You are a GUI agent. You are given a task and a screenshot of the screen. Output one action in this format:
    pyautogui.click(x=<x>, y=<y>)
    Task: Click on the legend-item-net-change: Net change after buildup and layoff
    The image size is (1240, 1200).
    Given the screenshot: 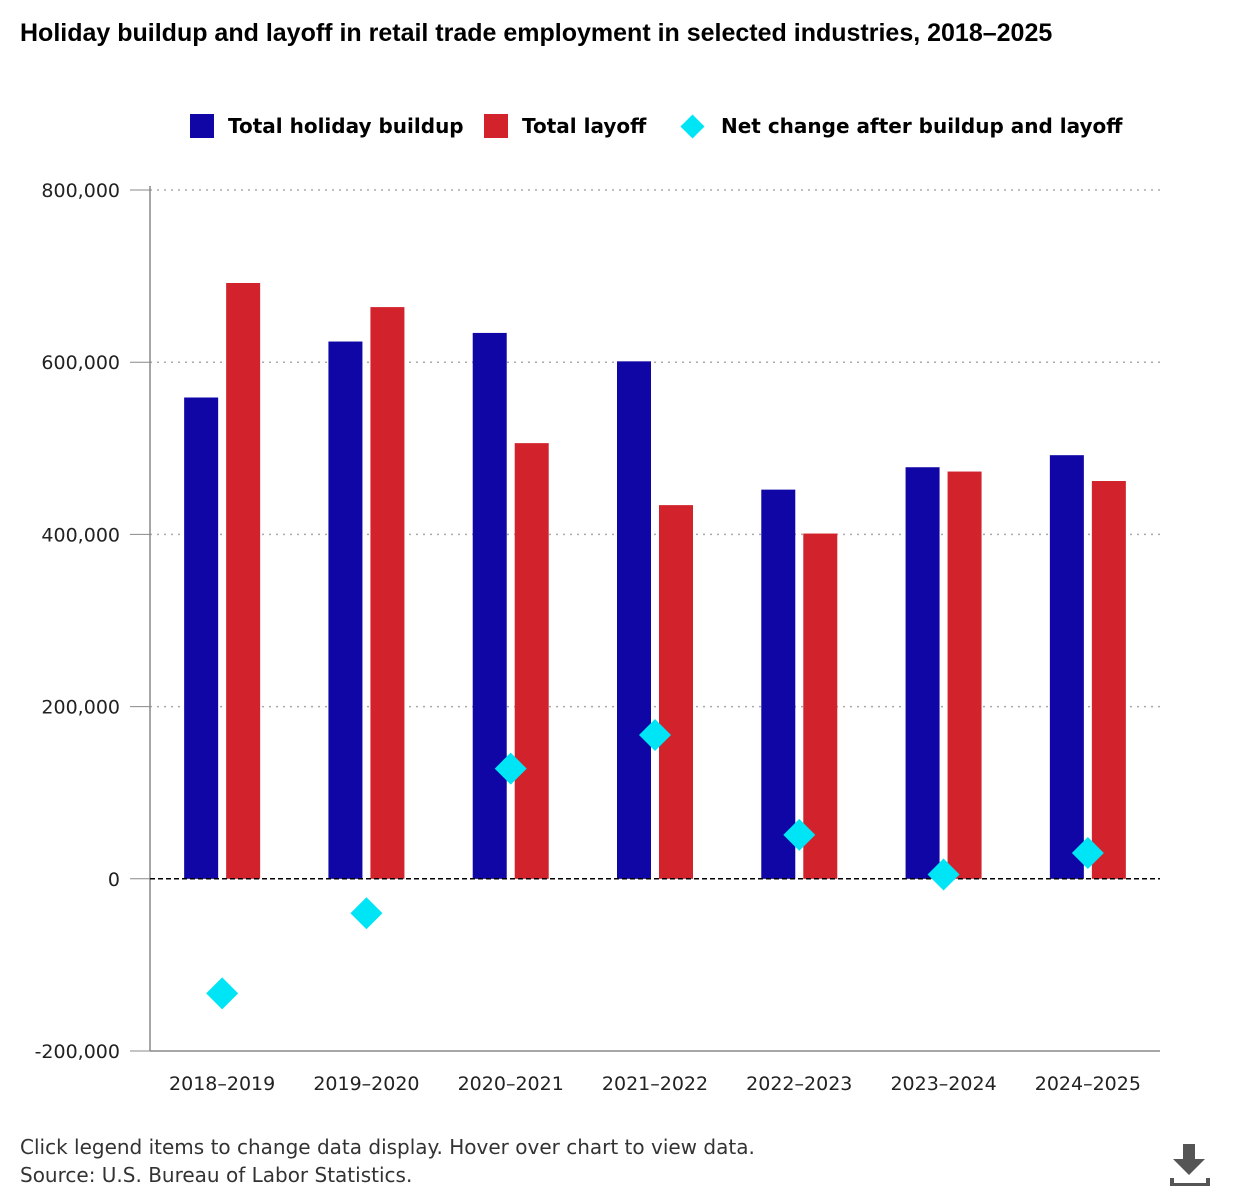 What is the action you would take?
    pyautogui.click(x=901, y=126)
    